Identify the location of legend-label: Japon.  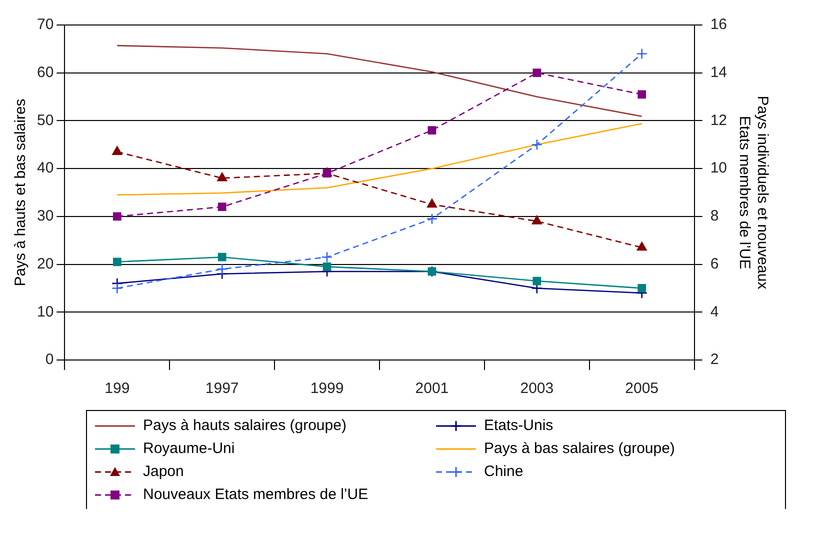
(163, 471).